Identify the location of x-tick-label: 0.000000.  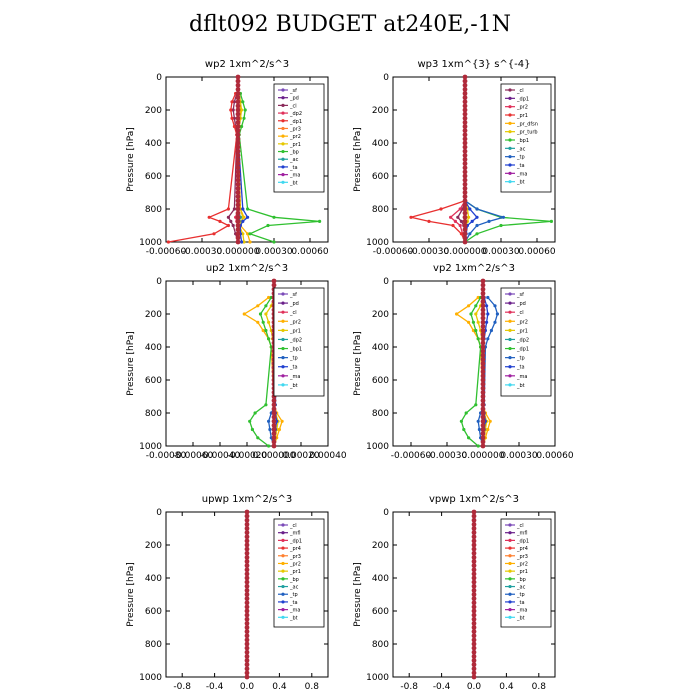
(238, 252).